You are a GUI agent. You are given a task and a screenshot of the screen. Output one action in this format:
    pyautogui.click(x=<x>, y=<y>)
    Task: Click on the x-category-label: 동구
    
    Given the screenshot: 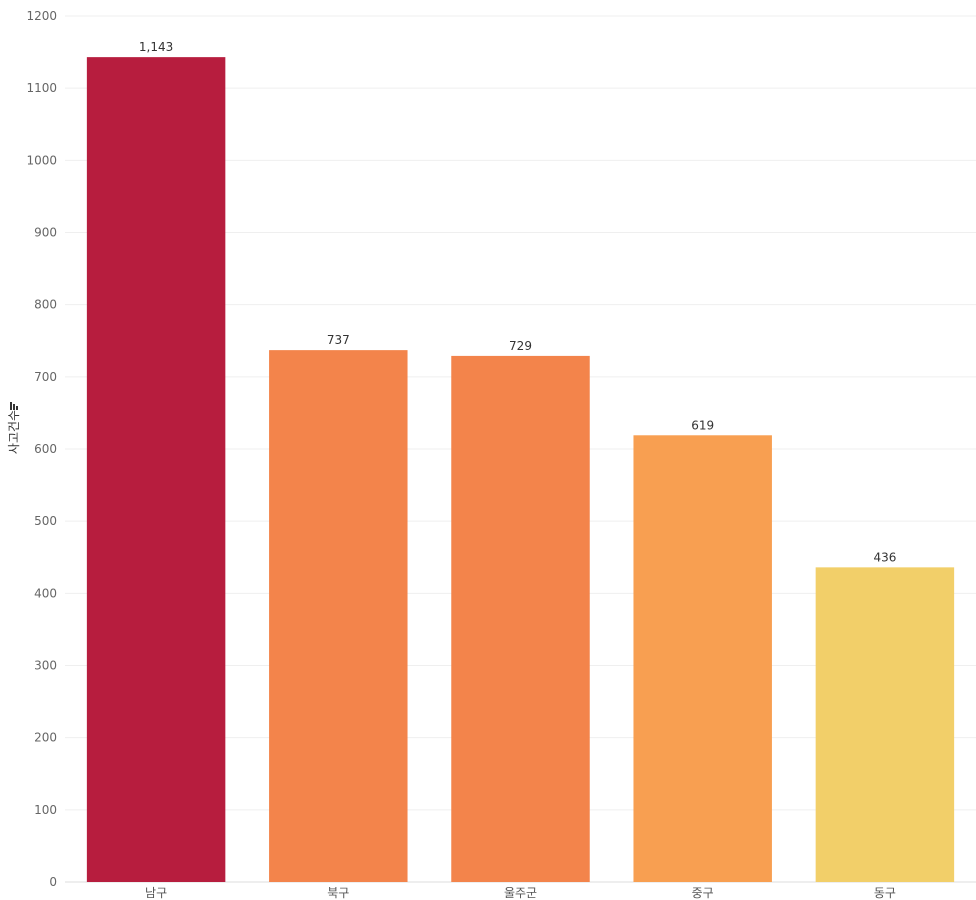 What is the action you would take?
    pyautogui.click(x=885, y=893)
    